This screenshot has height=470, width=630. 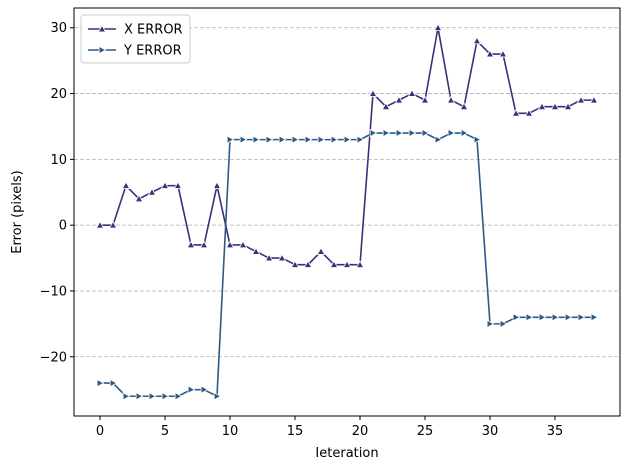 I want to click on x-tick-label: 0, so click(x=100, y=431).